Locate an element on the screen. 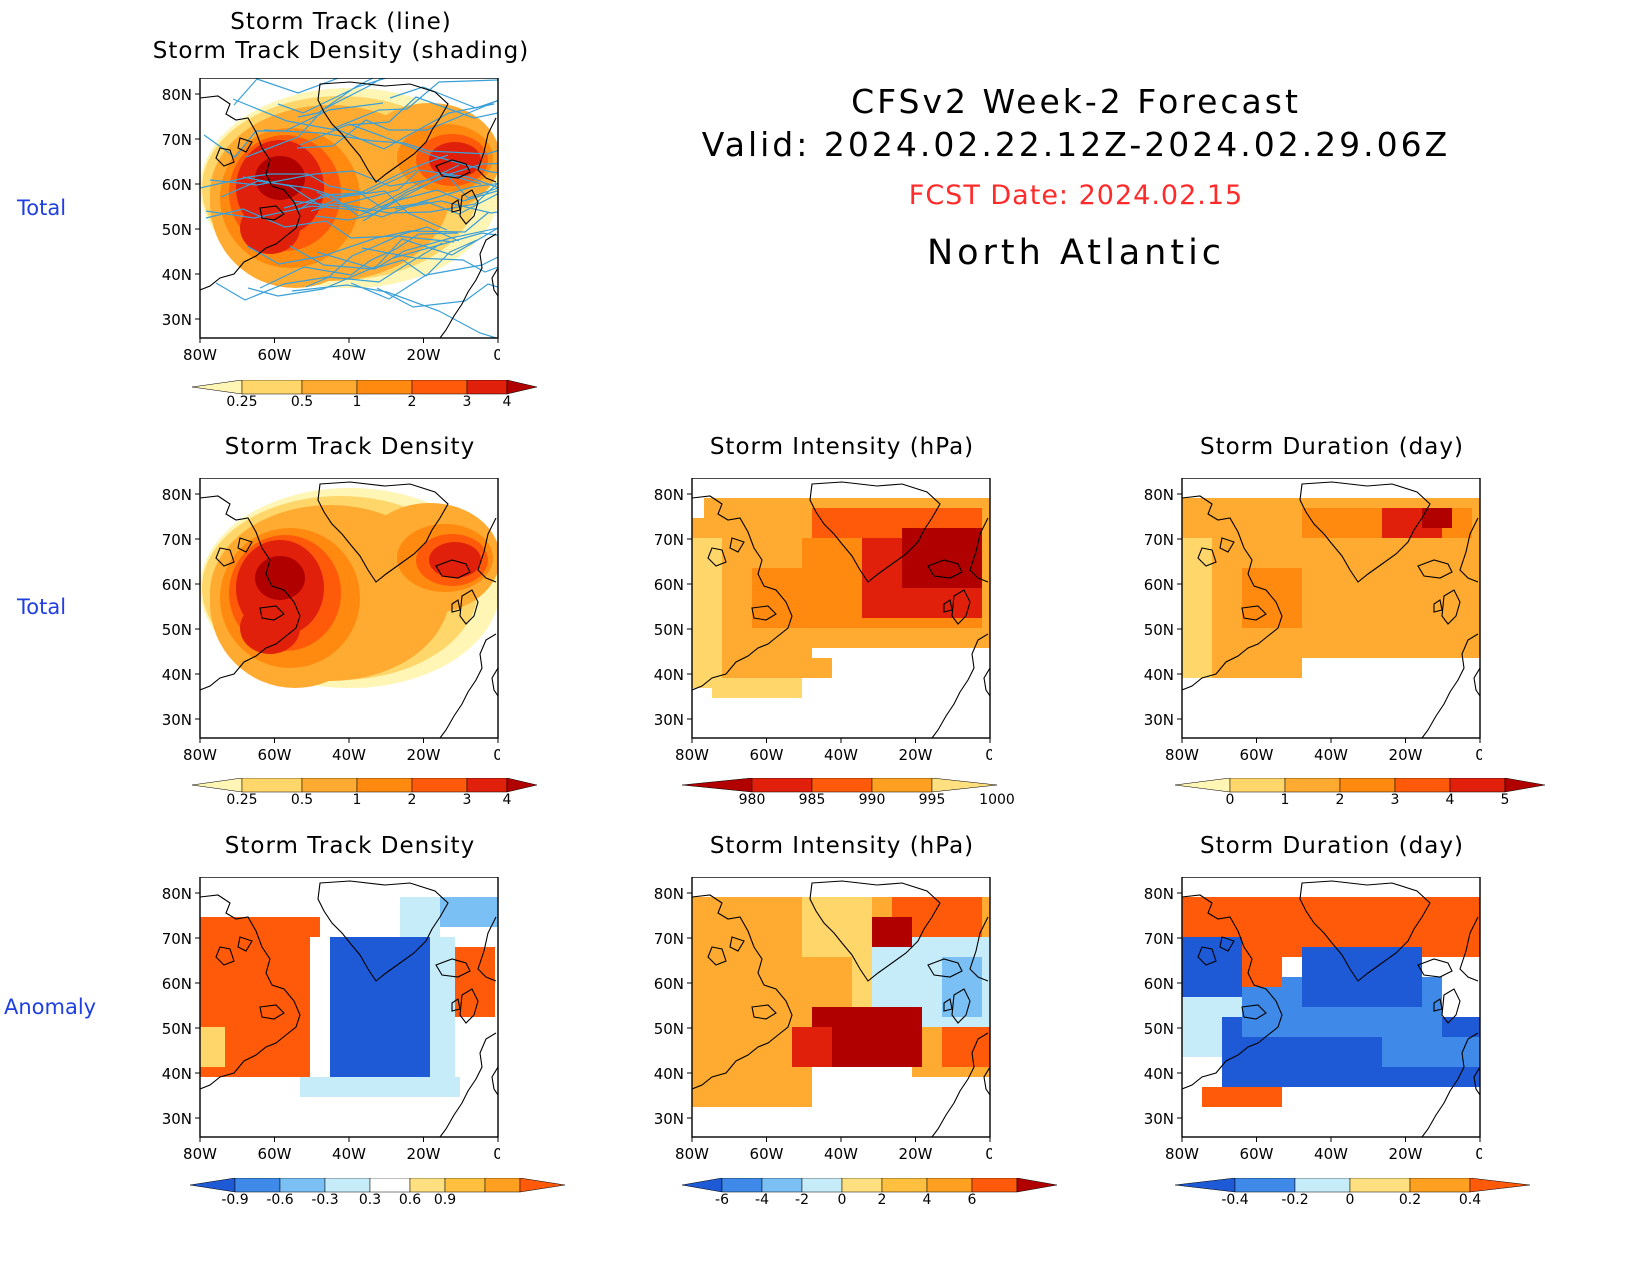 The width and height of the screenshot is (1650, 1275). colorbar-intensity: 980 985 990 995 1000 is located at coordinates (839, 793).